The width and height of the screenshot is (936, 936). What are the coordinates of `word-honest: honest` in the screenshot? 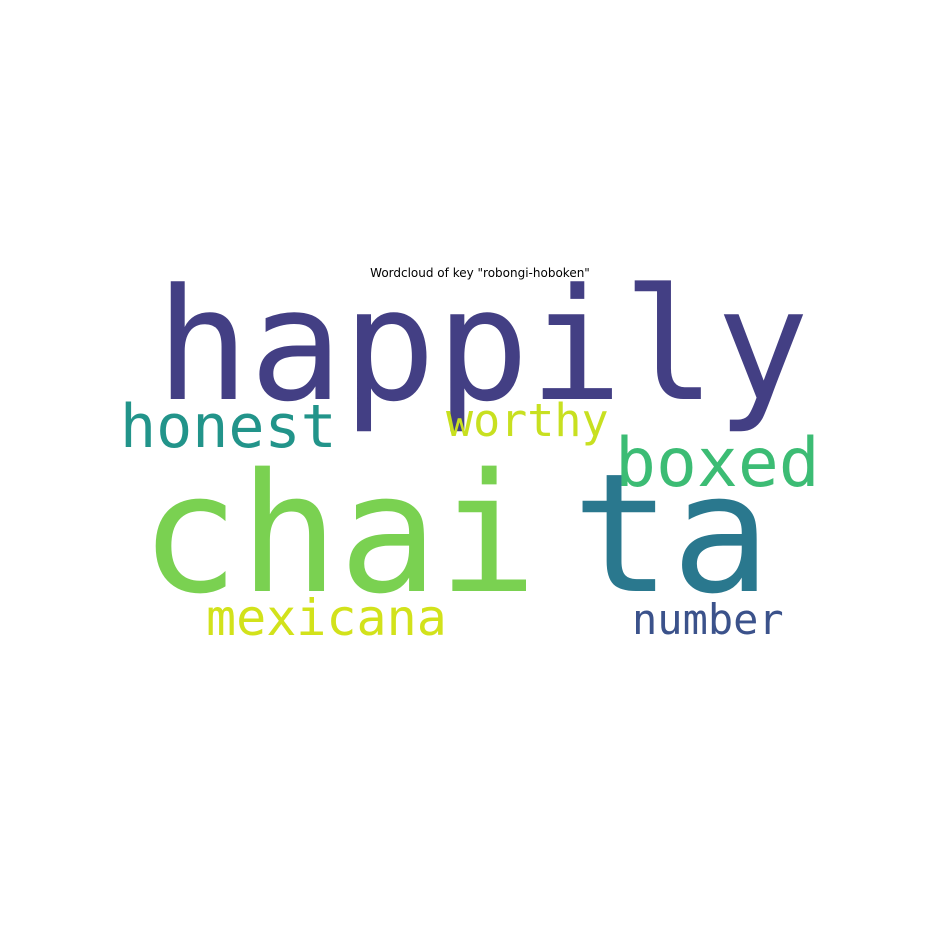 It's located at (228, 427).